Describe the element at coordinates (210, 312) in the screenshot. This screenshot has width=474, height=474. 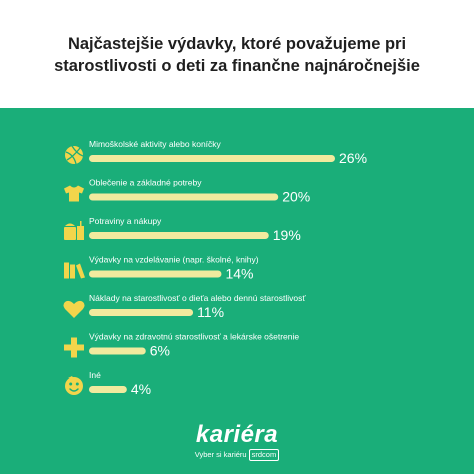
I see `value-label: 11%` at that location.